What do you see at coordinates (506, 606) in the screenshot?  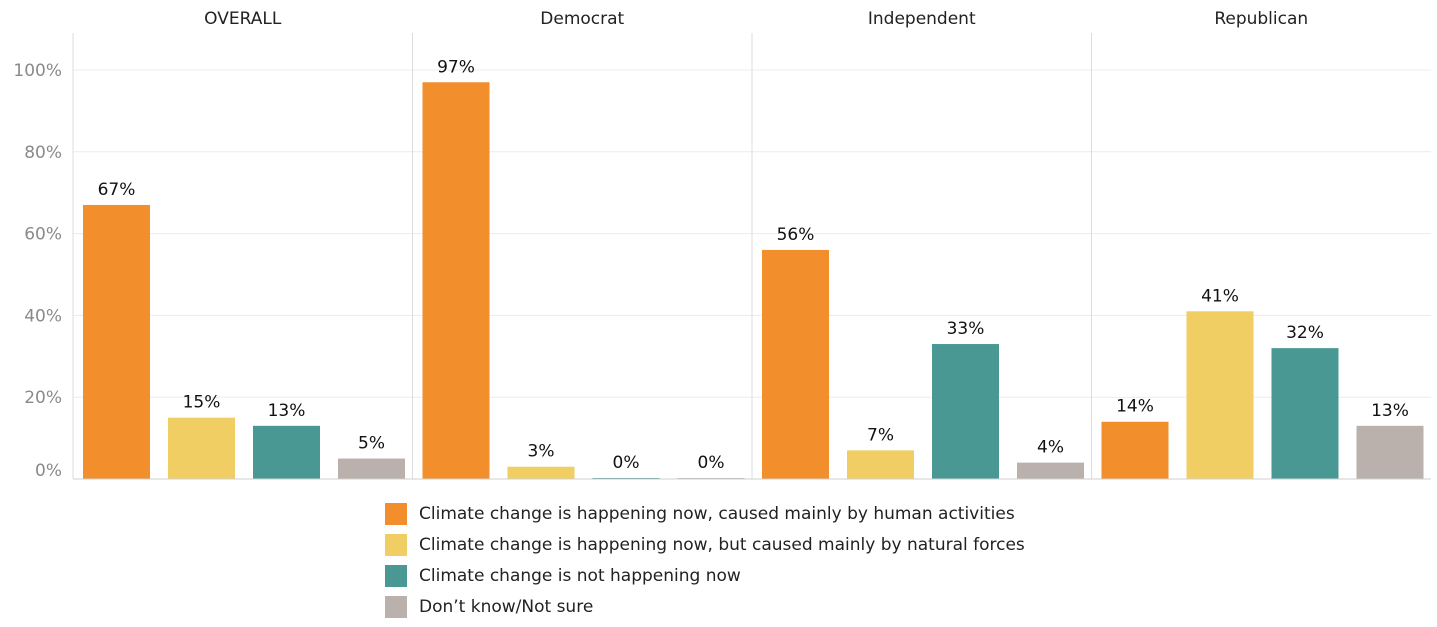 I see `legend-label-dont-know: Don’t know/Not sure` at bounding box center [506, 606].